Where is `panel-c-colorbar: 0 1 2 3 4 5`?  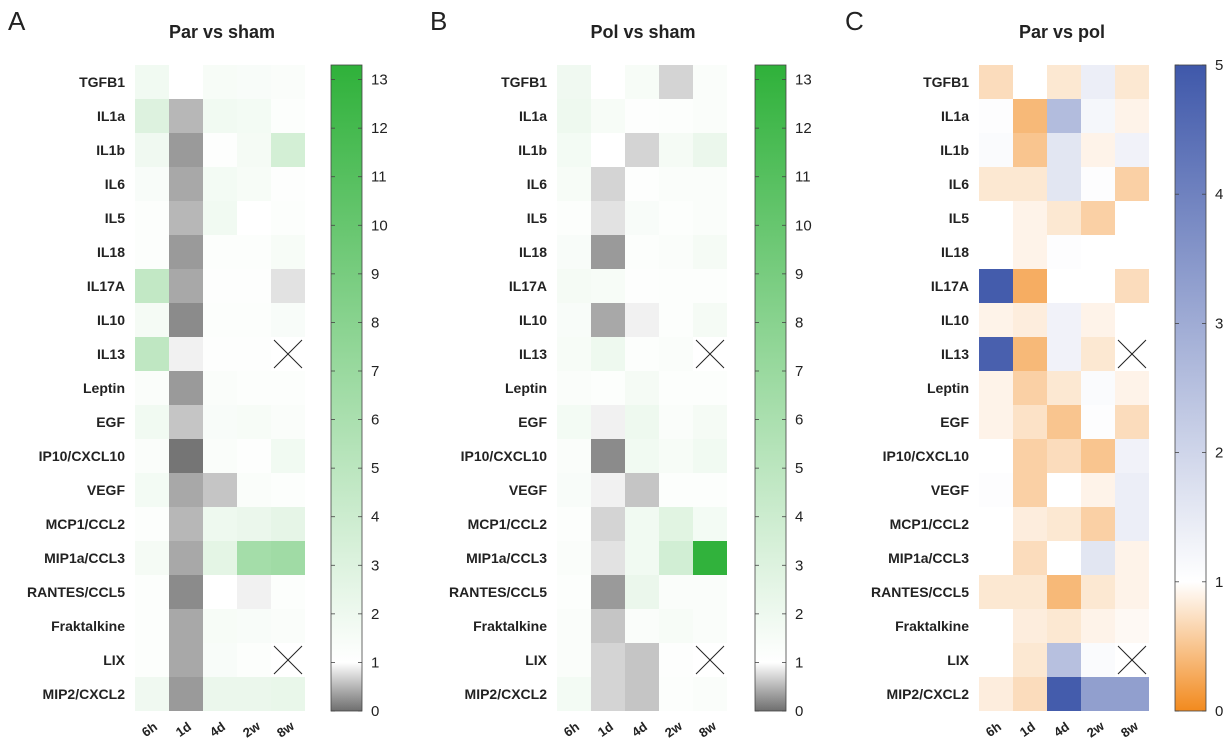
panel-c-colorbar: 0 1 2 3 4 5 is located at coordinates (1198, 388).